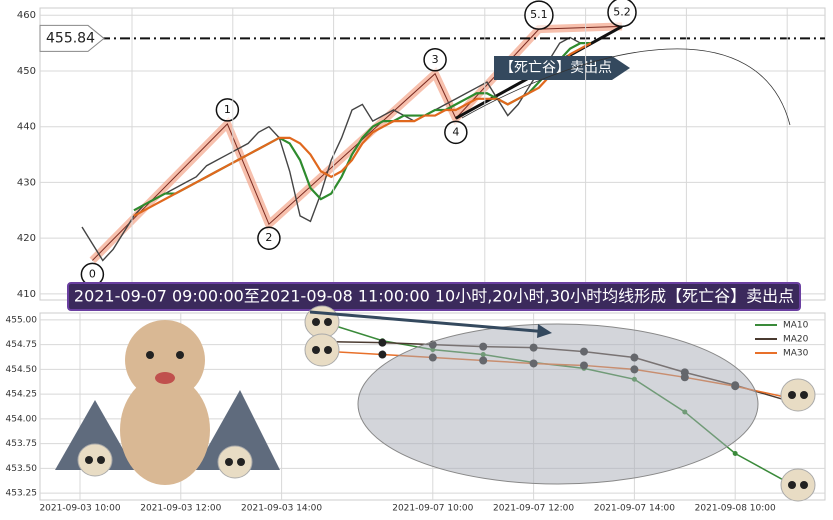  What do you see at coordinates (556, 68) in the screenshot?
I see `annotation: 【死亡谷】卖出点` at bounding box center [556, 68].